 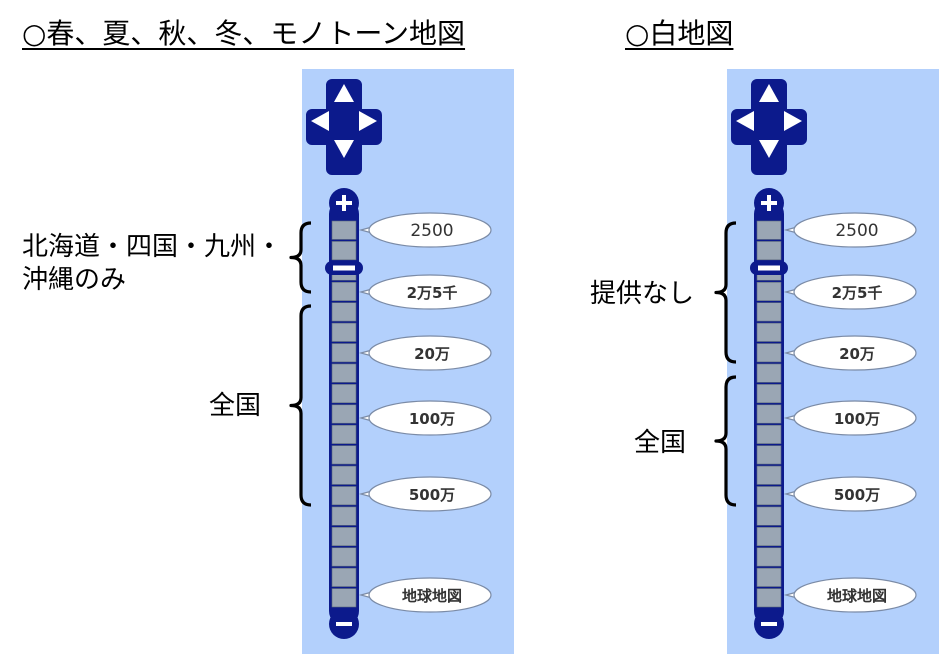 I want to click on left-annotation-national: 全国, so click(x=235, y=406).